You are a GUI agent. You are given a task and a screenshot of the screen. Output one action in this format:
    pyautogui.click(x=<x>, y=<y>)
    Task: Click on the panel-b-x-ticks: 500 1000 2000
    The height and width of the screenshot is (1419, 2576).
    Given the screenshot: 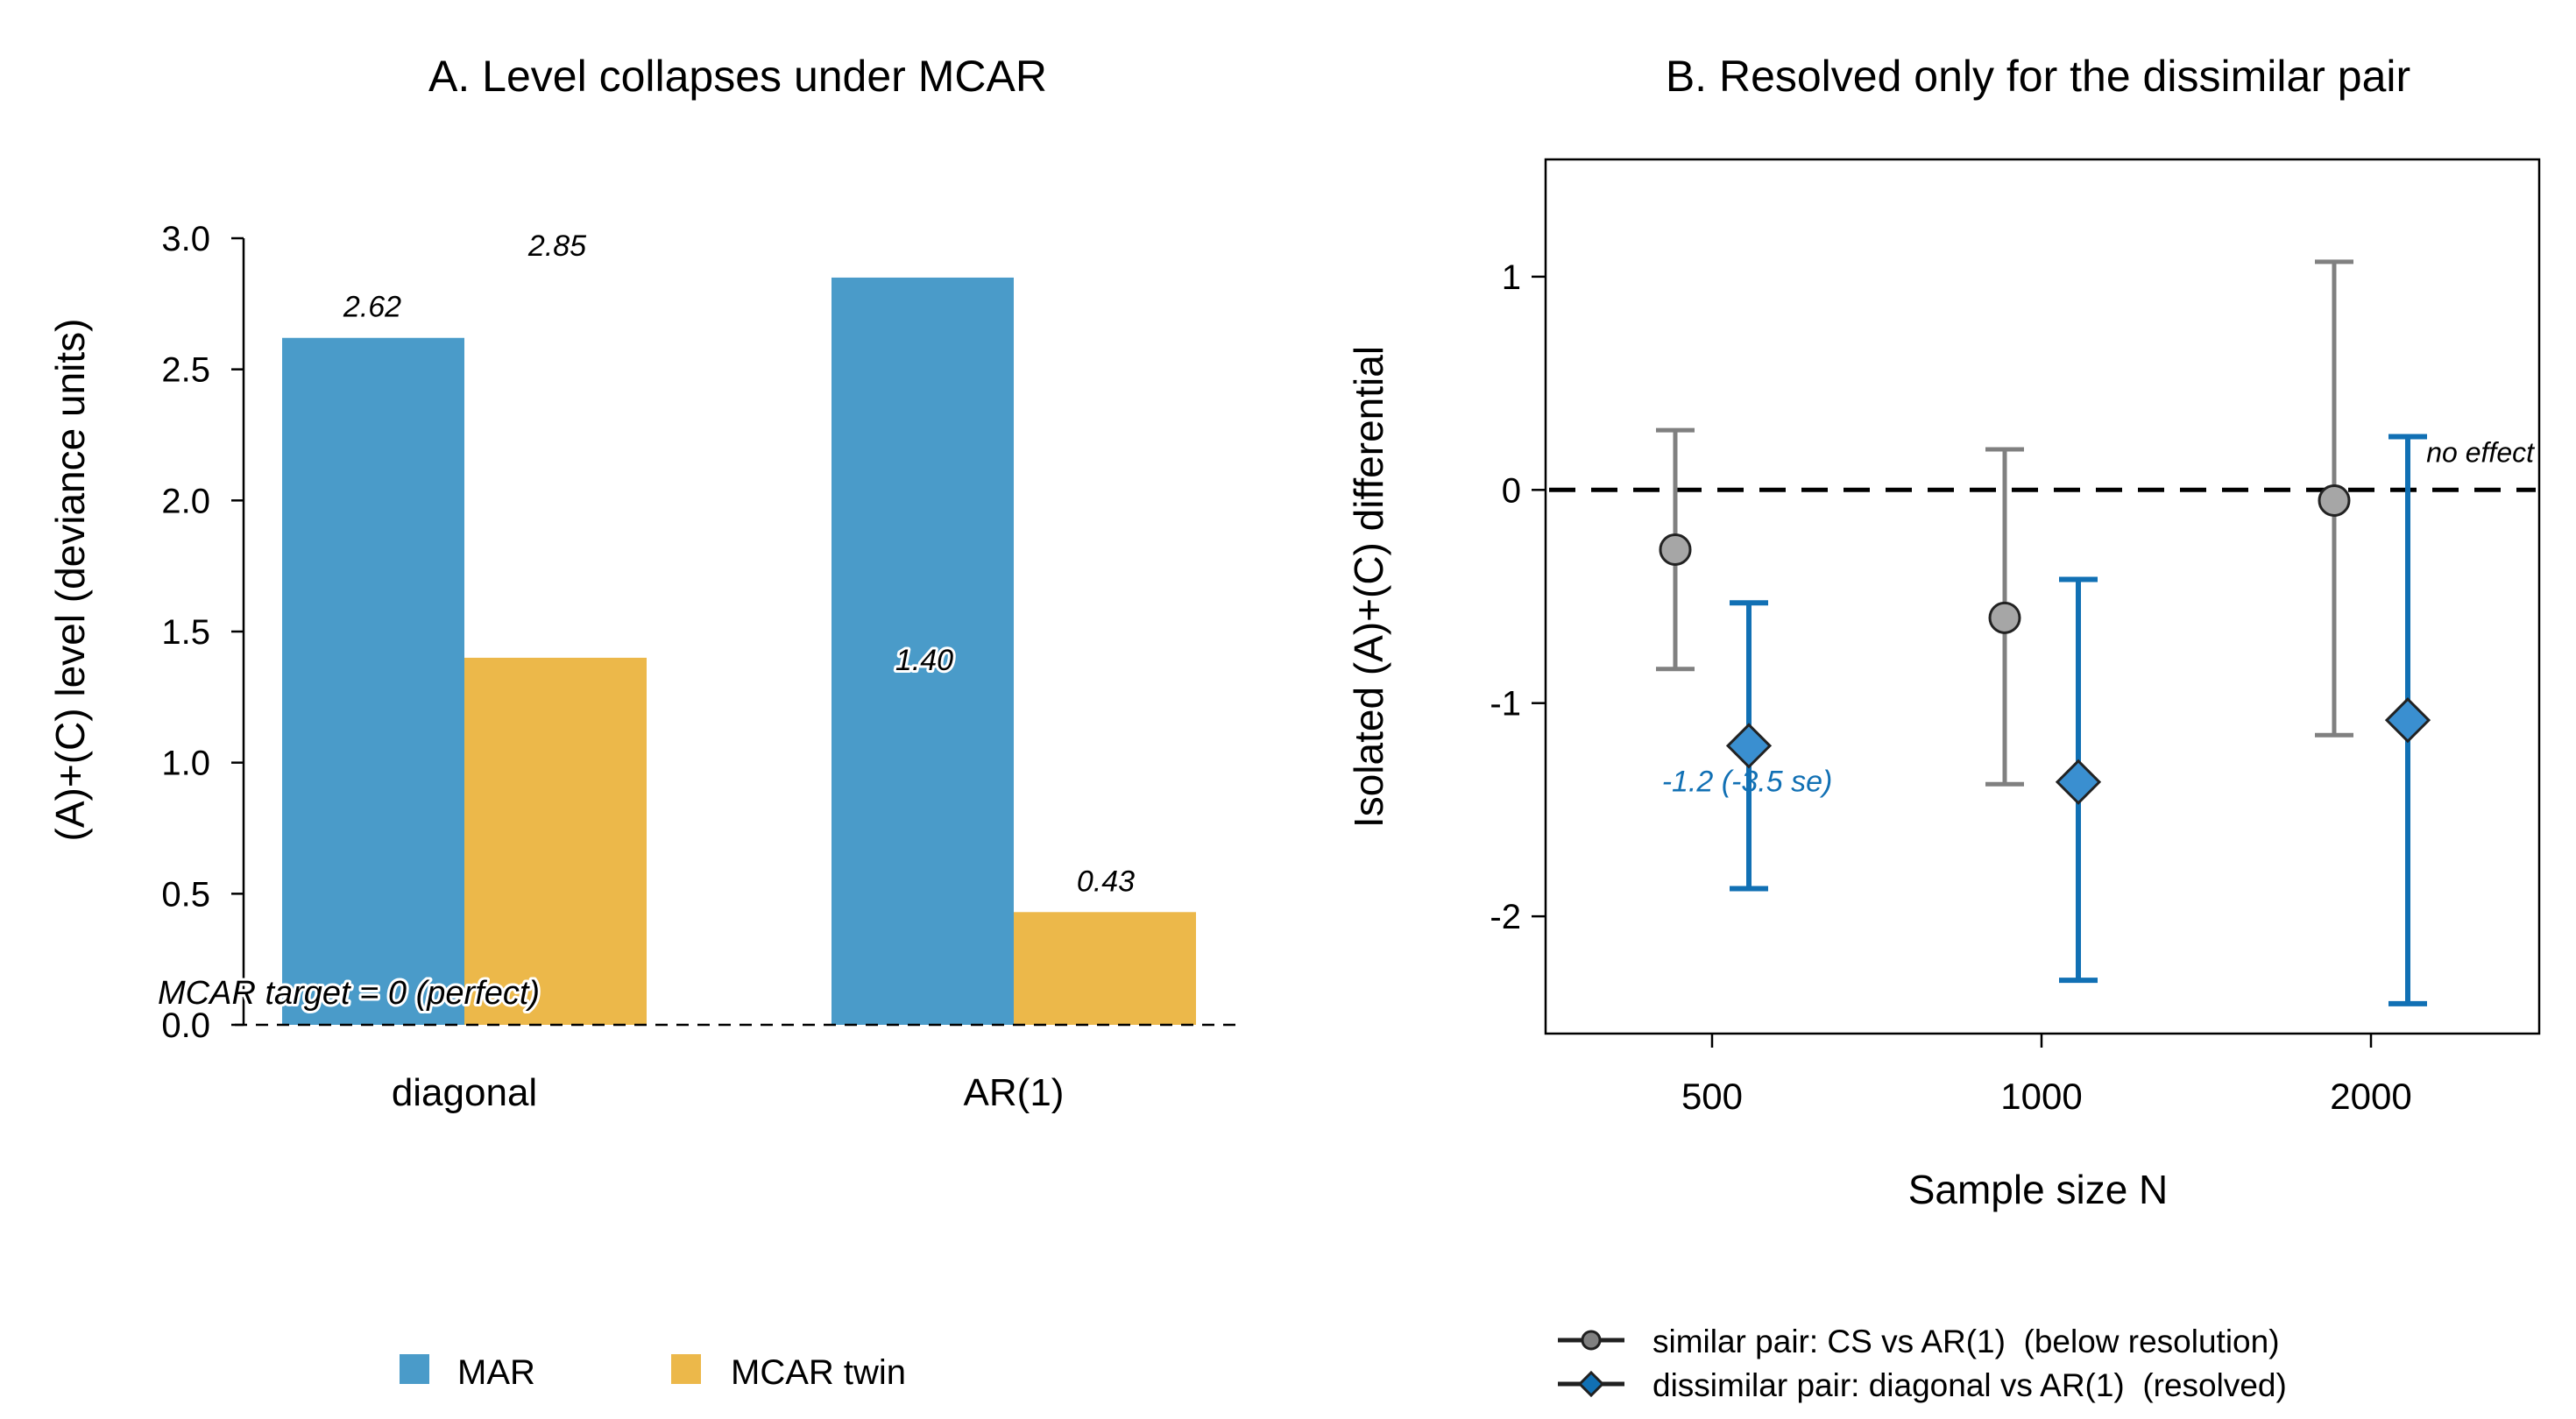 What is the action you would take?
    pyautogui.click(x=2046, y=1075)
    